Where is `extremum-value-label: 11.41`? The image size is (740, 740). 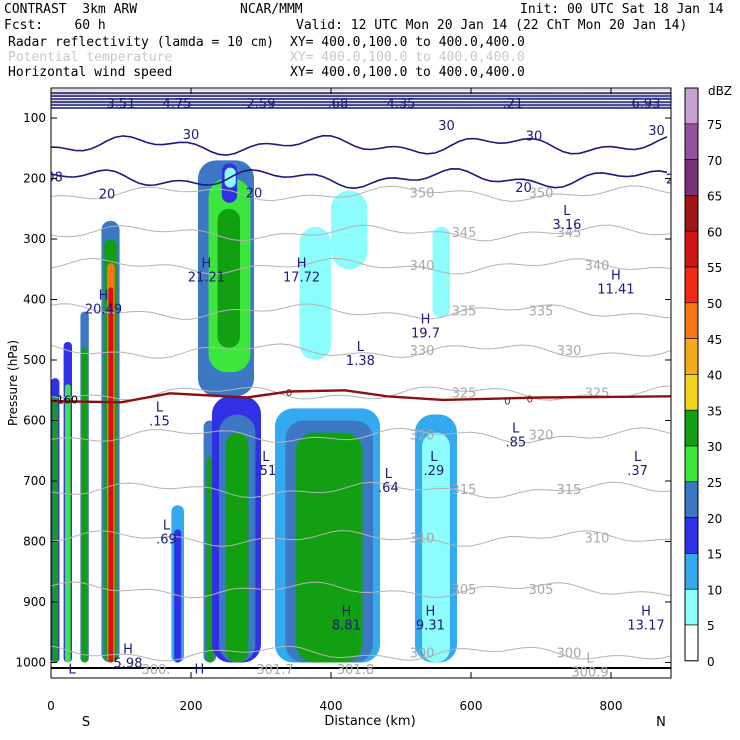 extremum-value-label: 11.41 is located at coordinates (615, 290).